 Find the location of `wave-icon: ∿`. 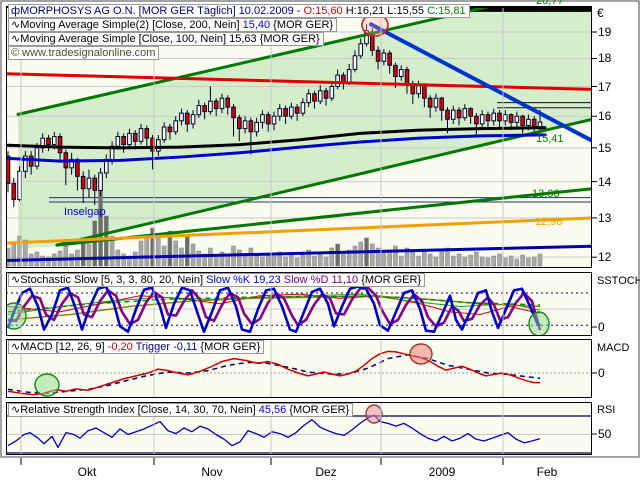

wave-icon: ∿ is located at coordinates (16, 347).